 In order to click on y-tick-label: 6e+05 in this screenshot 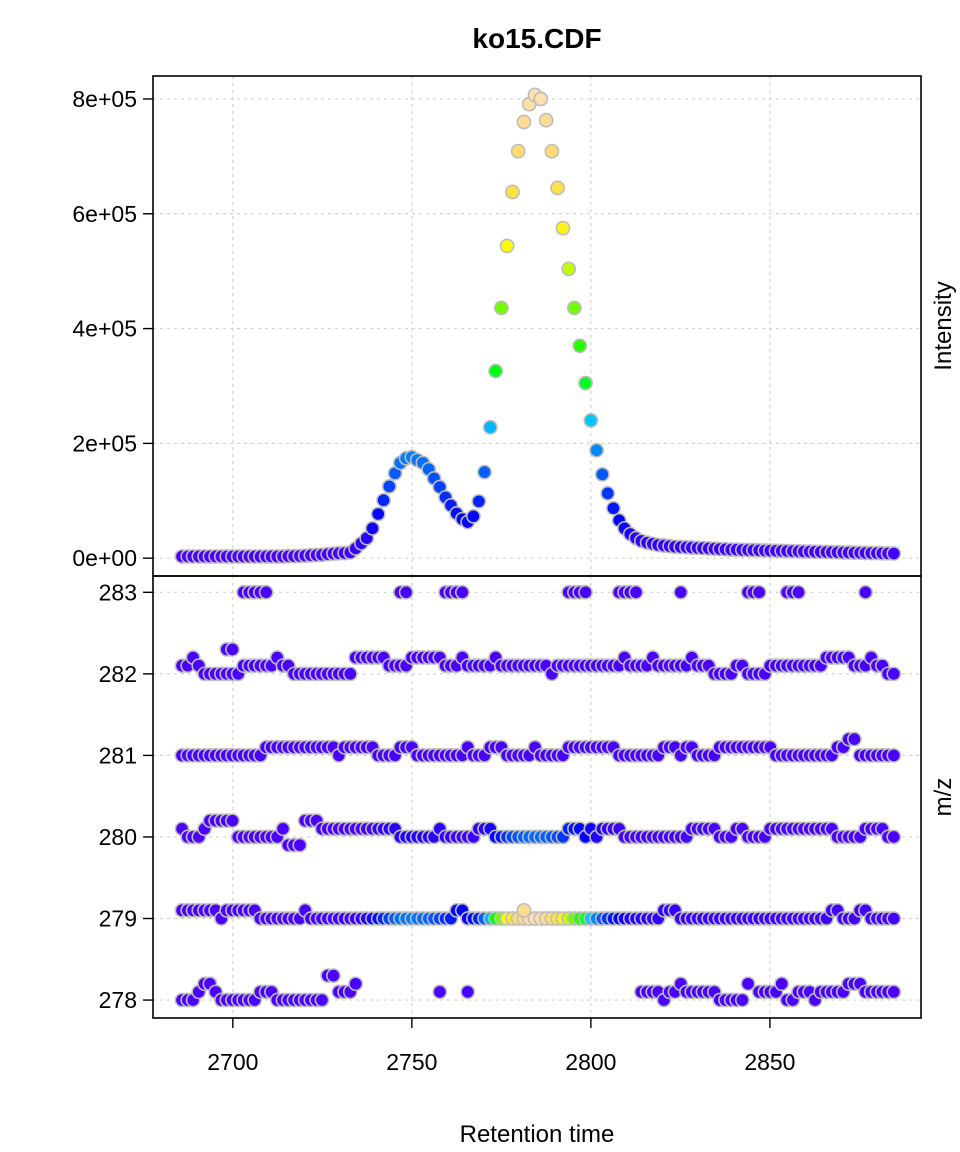, I will do `click(104, 214)`.